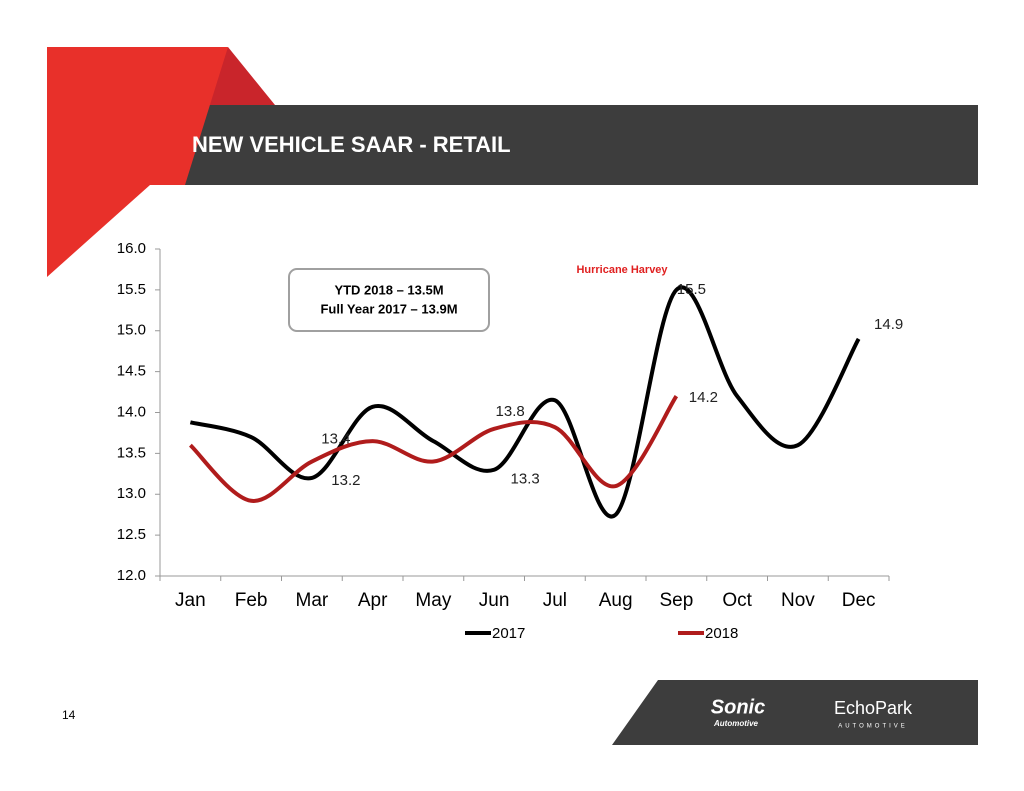 This screenshot has height=791, width=1024. Describe the element at coordinates (738, 707) in the screenshot. I see `logo-sonic: Sonic` at that location.